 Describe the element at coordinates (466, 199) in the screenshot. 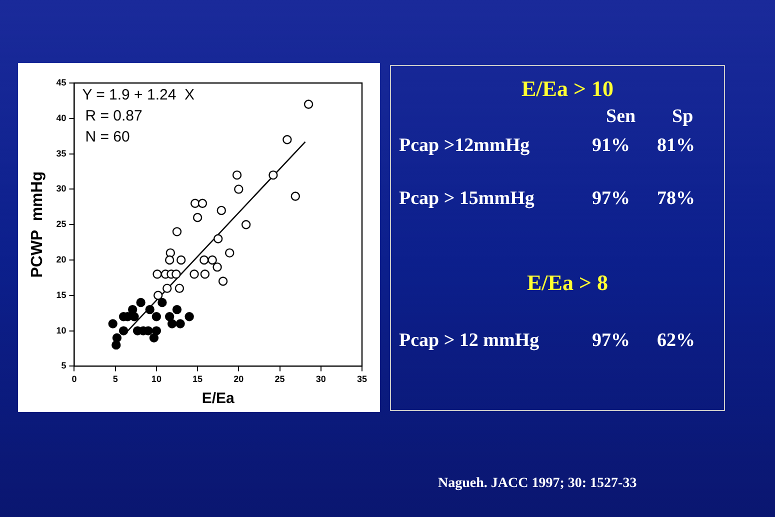

I see `text: Pcap > 15mmHg` at that location.